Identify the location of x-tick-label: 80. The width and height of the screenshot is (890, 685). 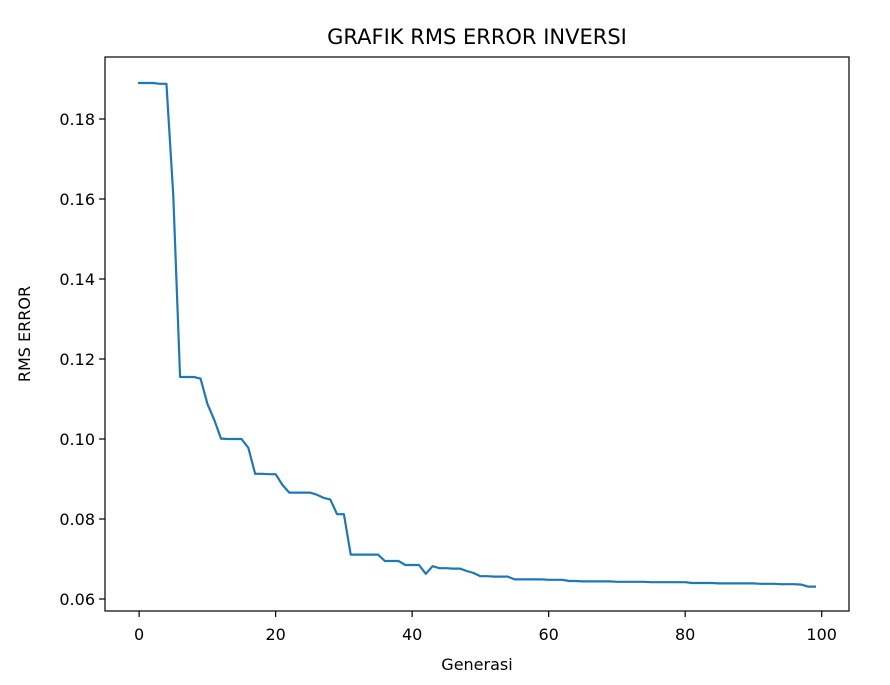
(685, 634).